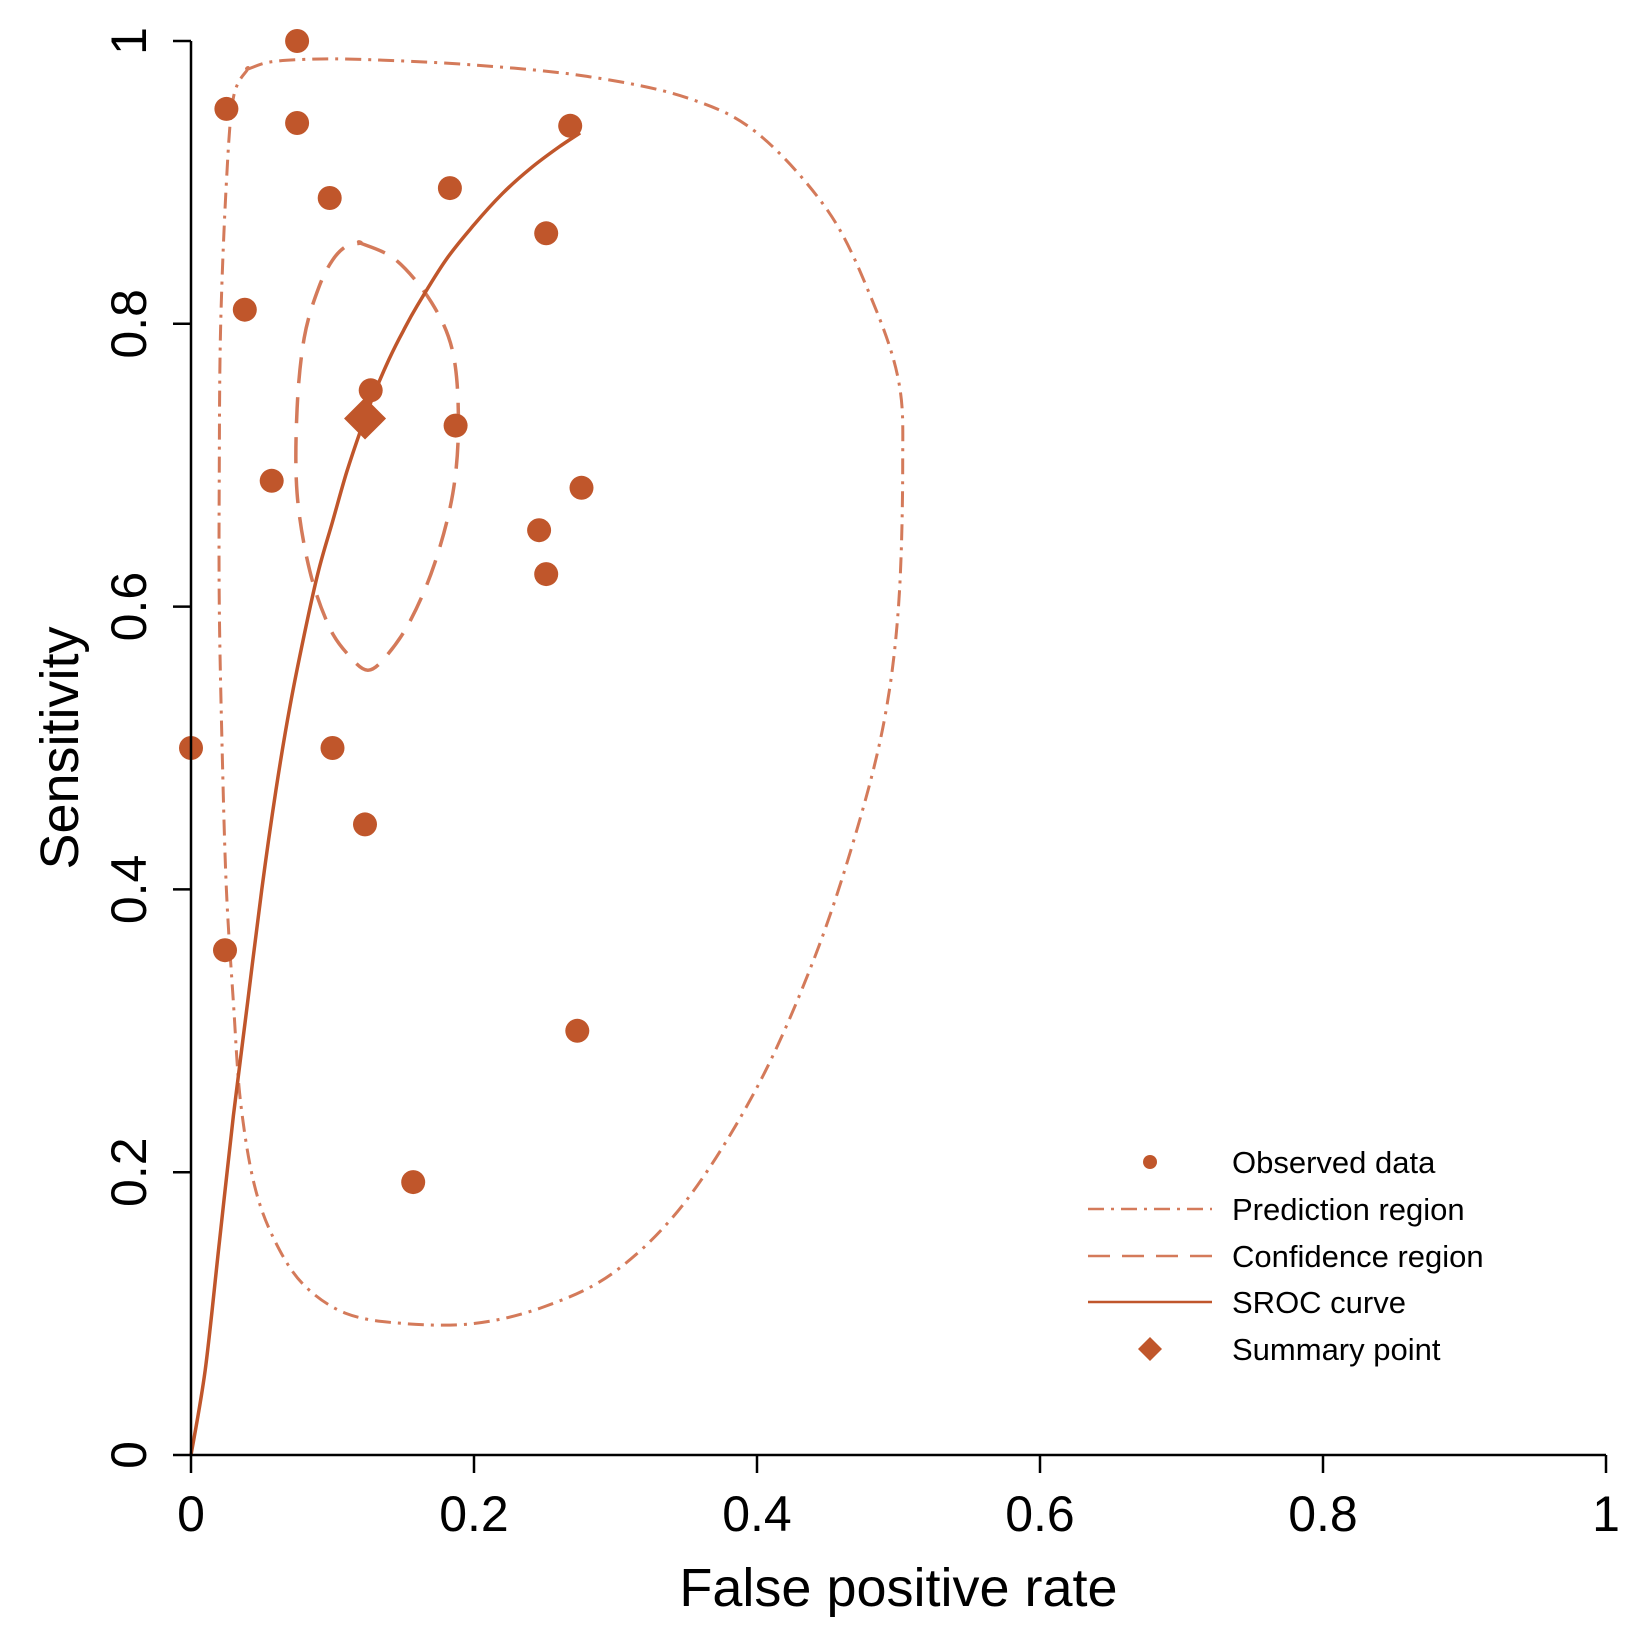  Describe the element at coordinates (129, 1172) in the screenshot. I see `y-tick-label: 0.2` at that location.